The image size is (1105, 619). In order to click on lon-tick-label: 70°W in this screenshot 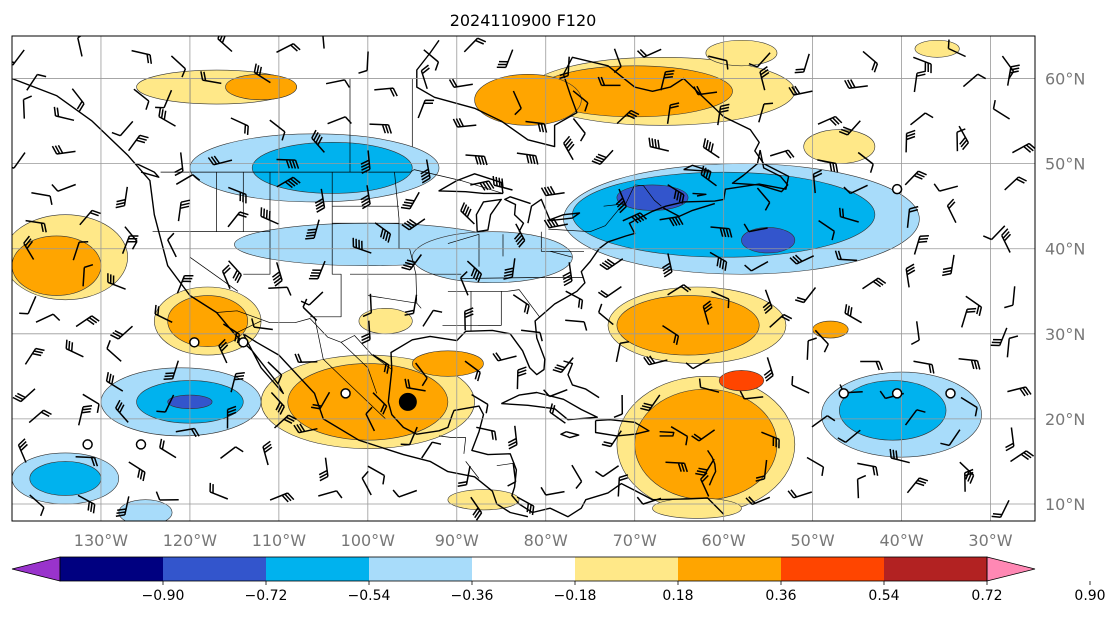, I will do `click(635, 540)`.